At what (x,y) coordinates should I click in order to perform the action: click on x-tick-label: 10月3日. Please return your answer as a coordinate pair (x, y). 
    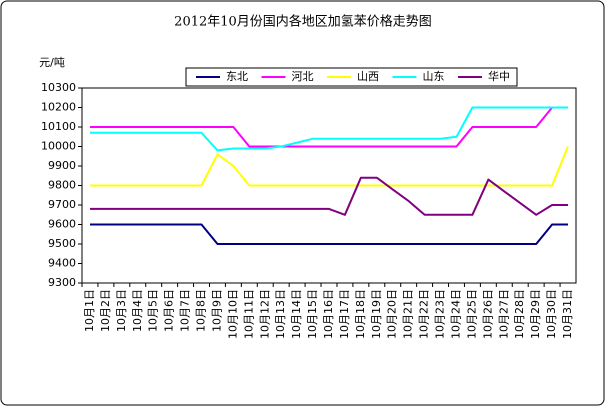
    Looking at the image, I should click on (121, 310).